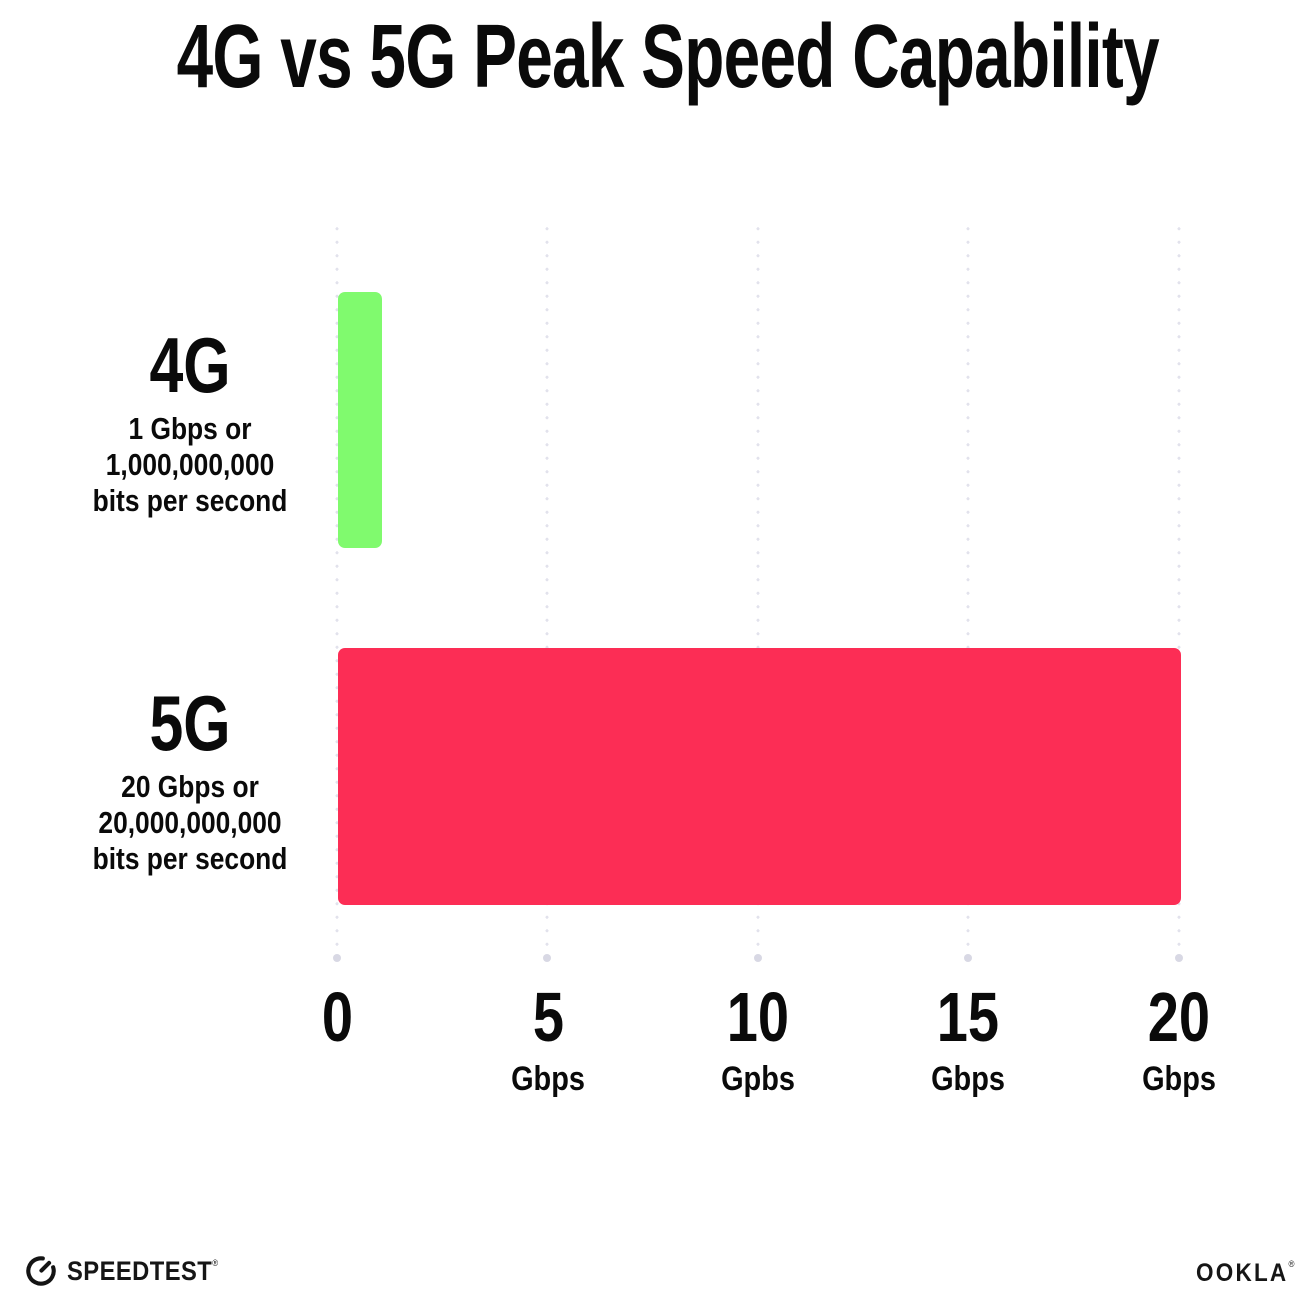 Image resolution: width=1308 pixels, height=1315 pixels. I want to click on x-tick-10-value: 10, so click(758, 1017).